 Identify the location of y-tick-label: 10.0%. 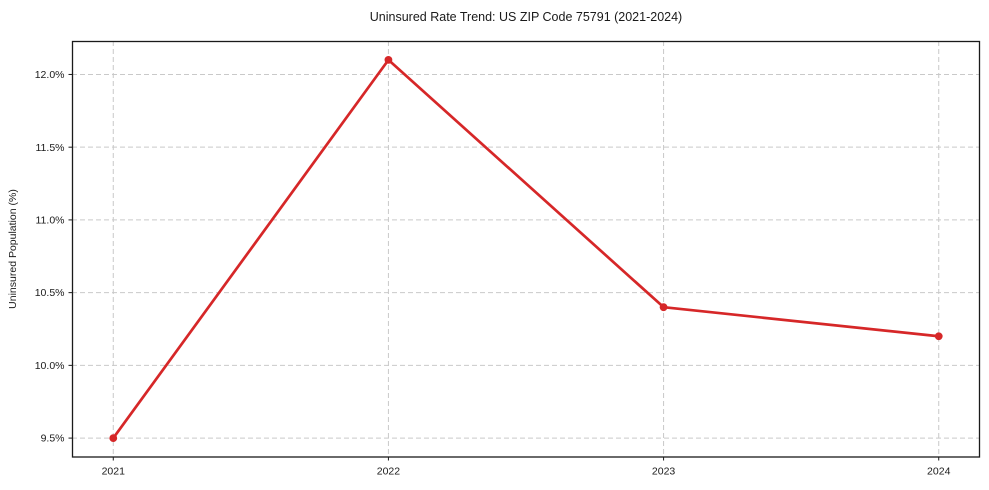
(50, 366).